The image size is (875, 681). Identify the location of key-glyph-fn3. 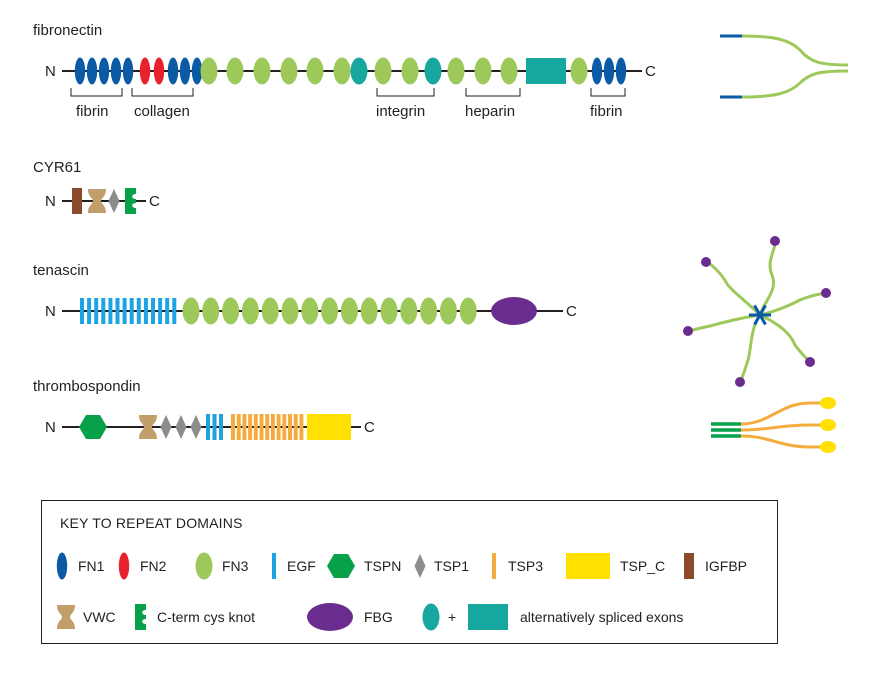
(204, 566).